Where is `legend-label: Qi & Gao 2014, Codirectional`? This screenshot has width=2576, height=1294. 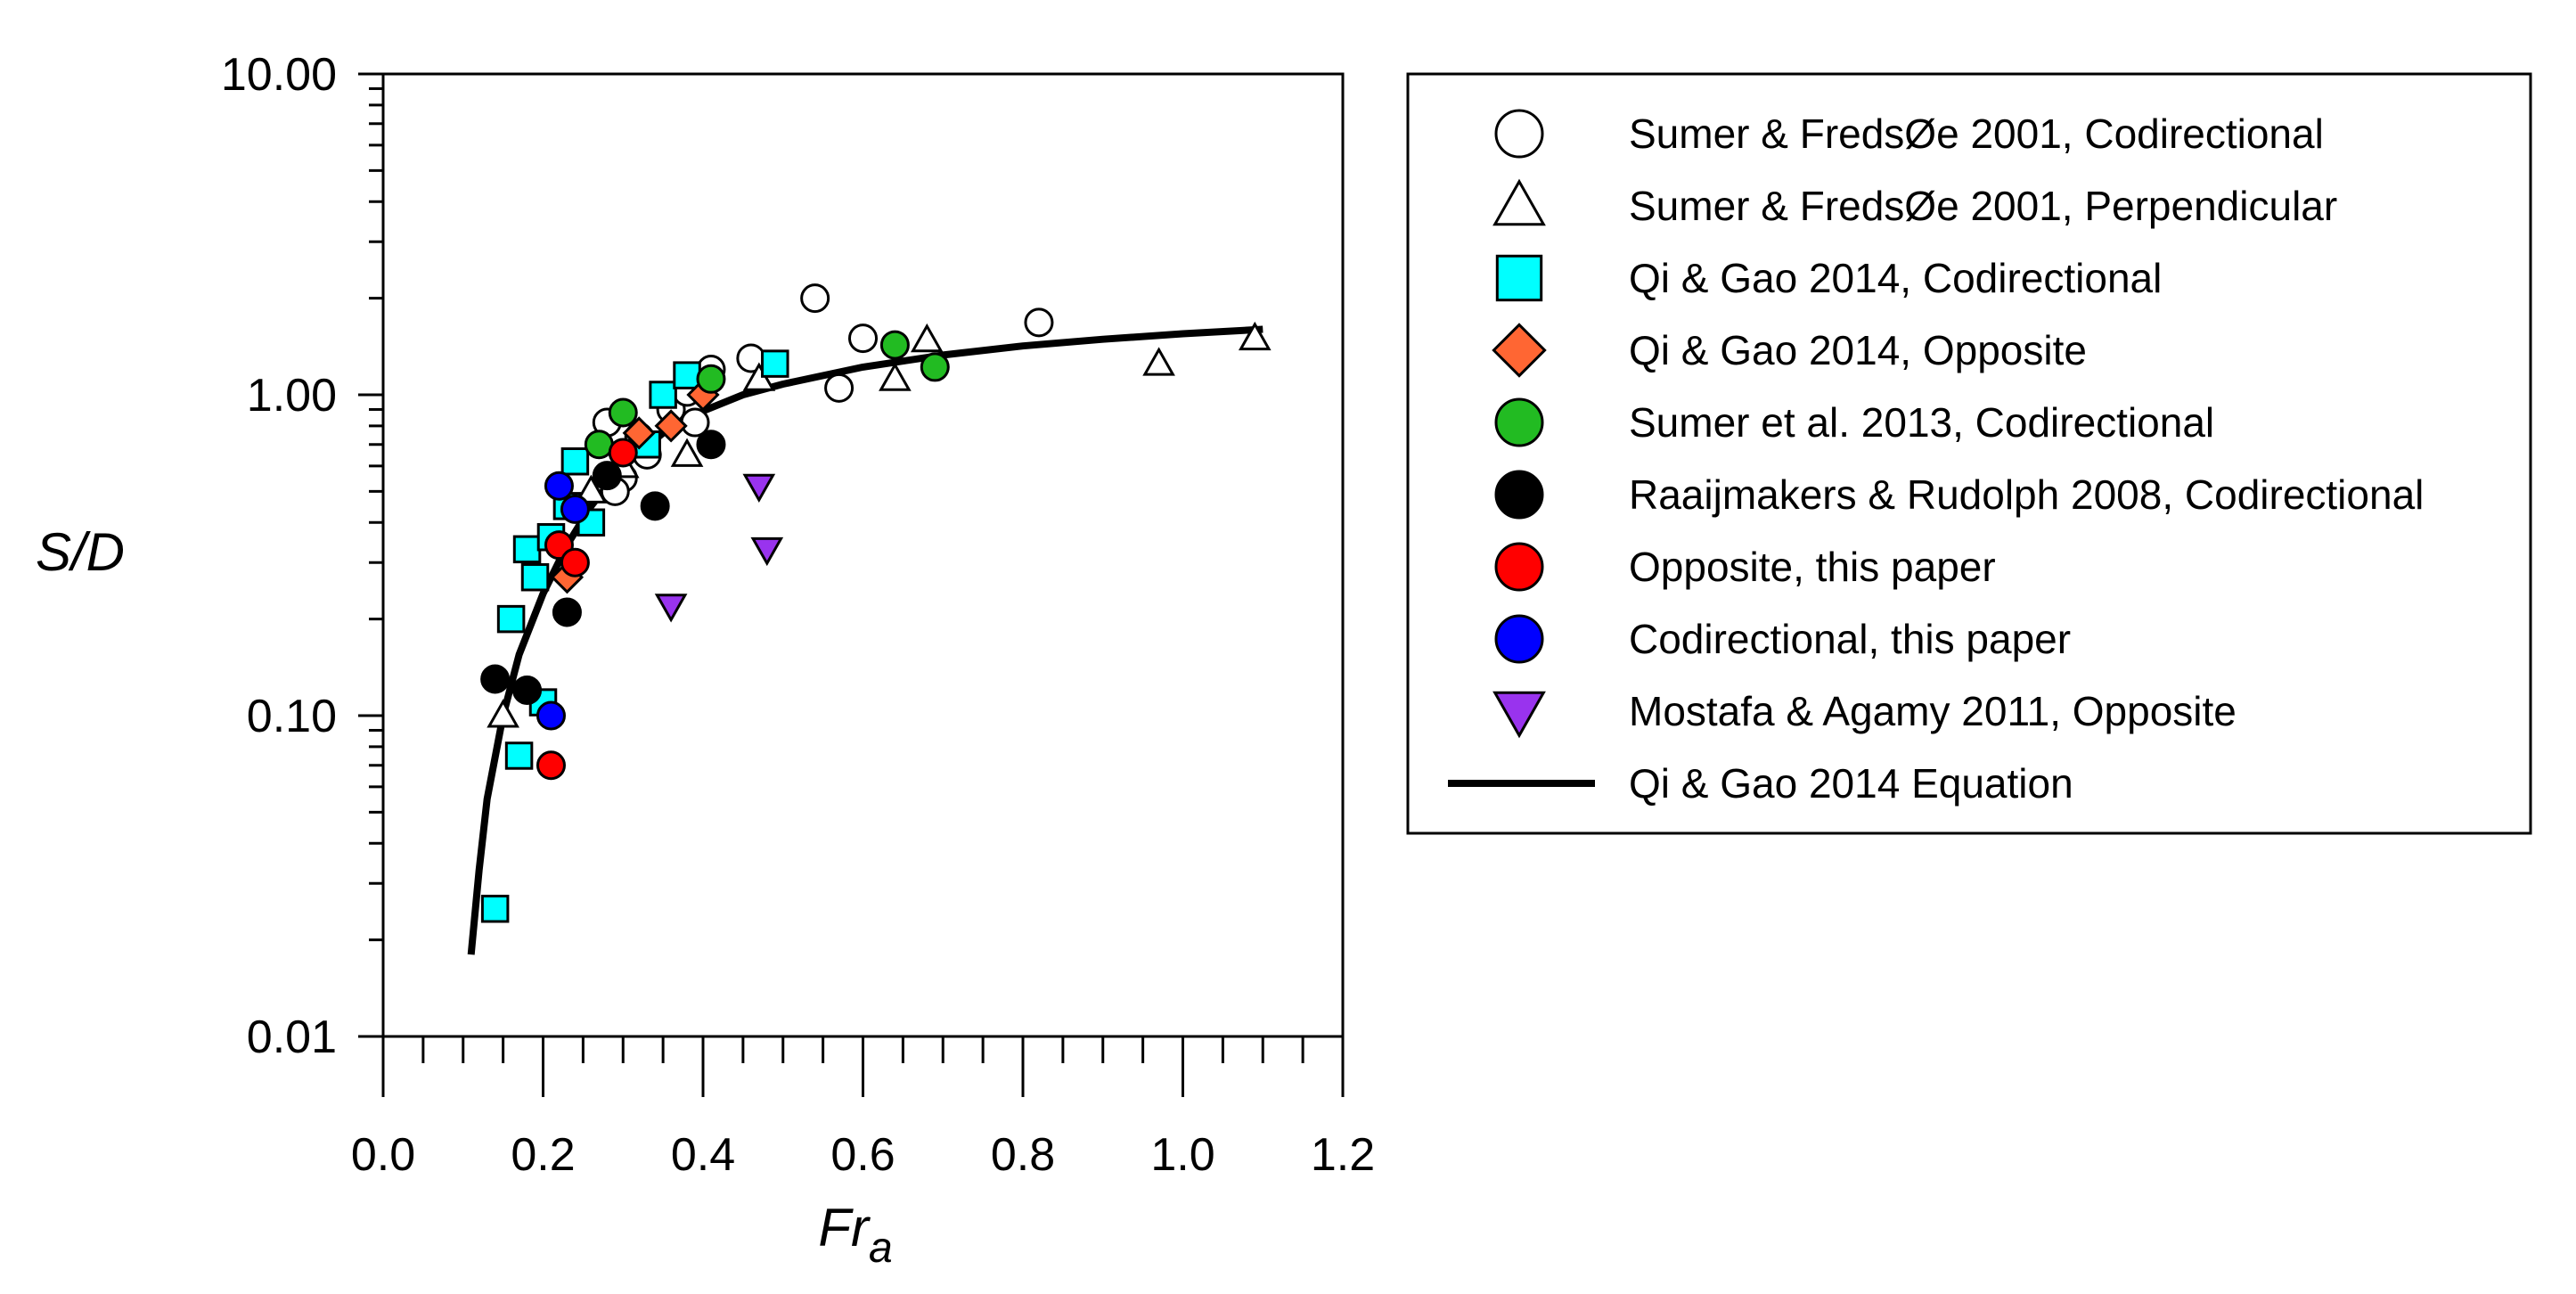
legend-label: Qi & Gao 2014, Codirectional is located at coordinates (1895, 278).